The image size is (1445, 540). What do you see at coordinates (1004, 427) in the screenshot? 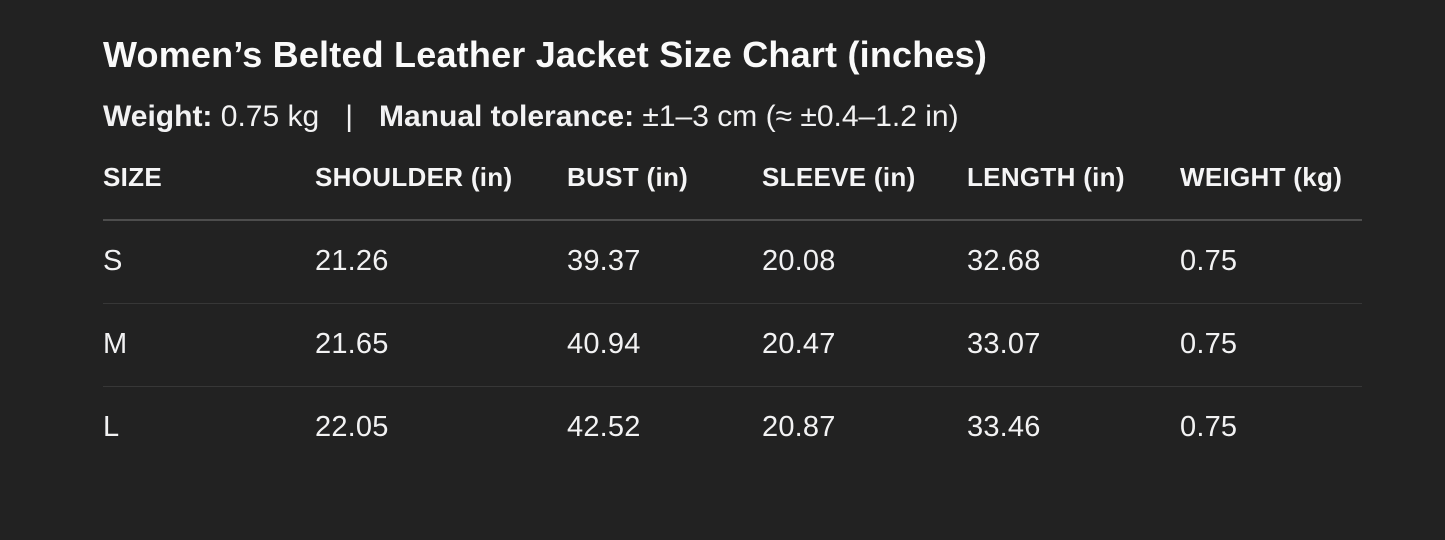
I see `cell-length: 33.46` at bounding box center [1004, 427].